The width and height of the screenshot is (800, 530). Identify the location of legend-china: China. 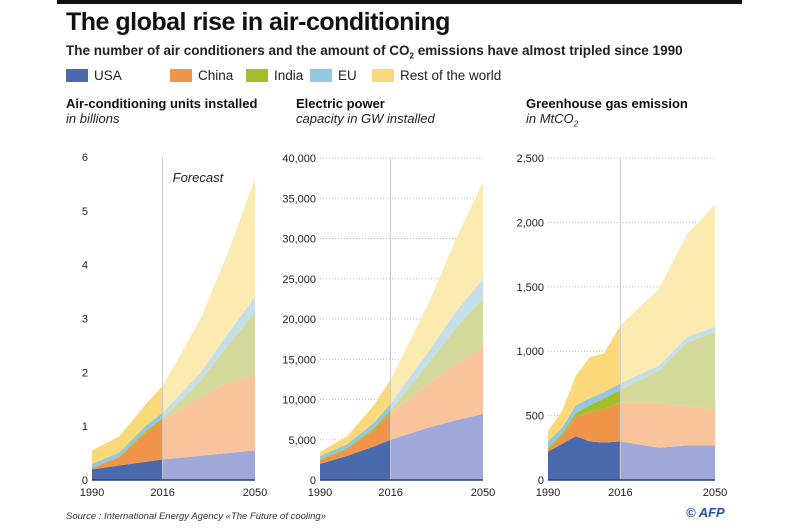
(201, 75).